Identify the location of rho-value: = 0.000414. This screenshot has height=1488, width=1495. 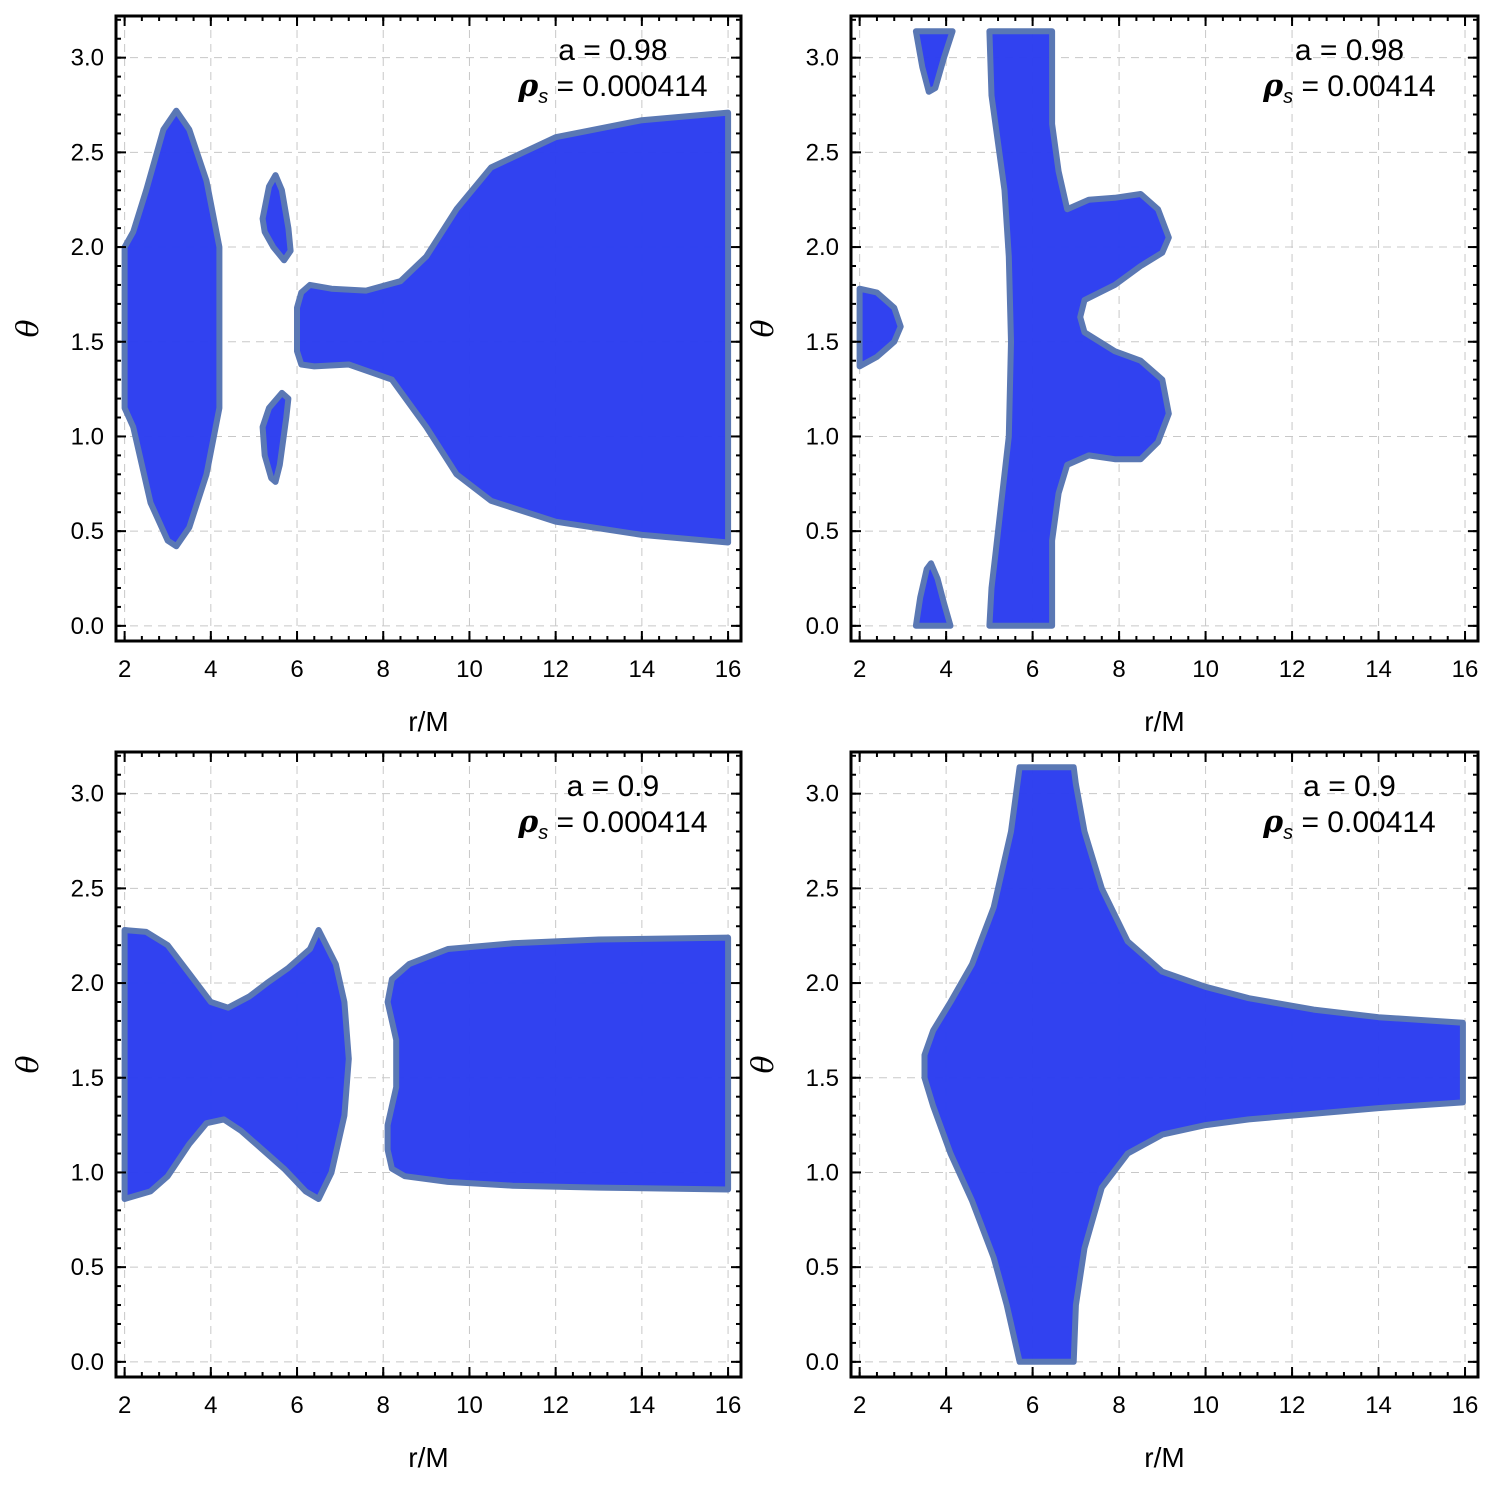
(627, 822).